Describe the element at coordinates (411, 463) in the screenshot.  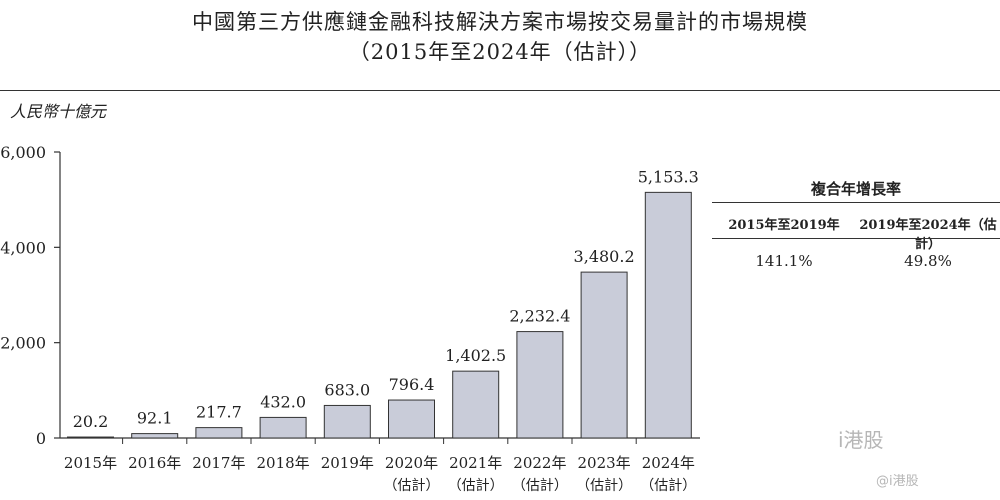
I see `x-tick-label: 2020年` at that location.